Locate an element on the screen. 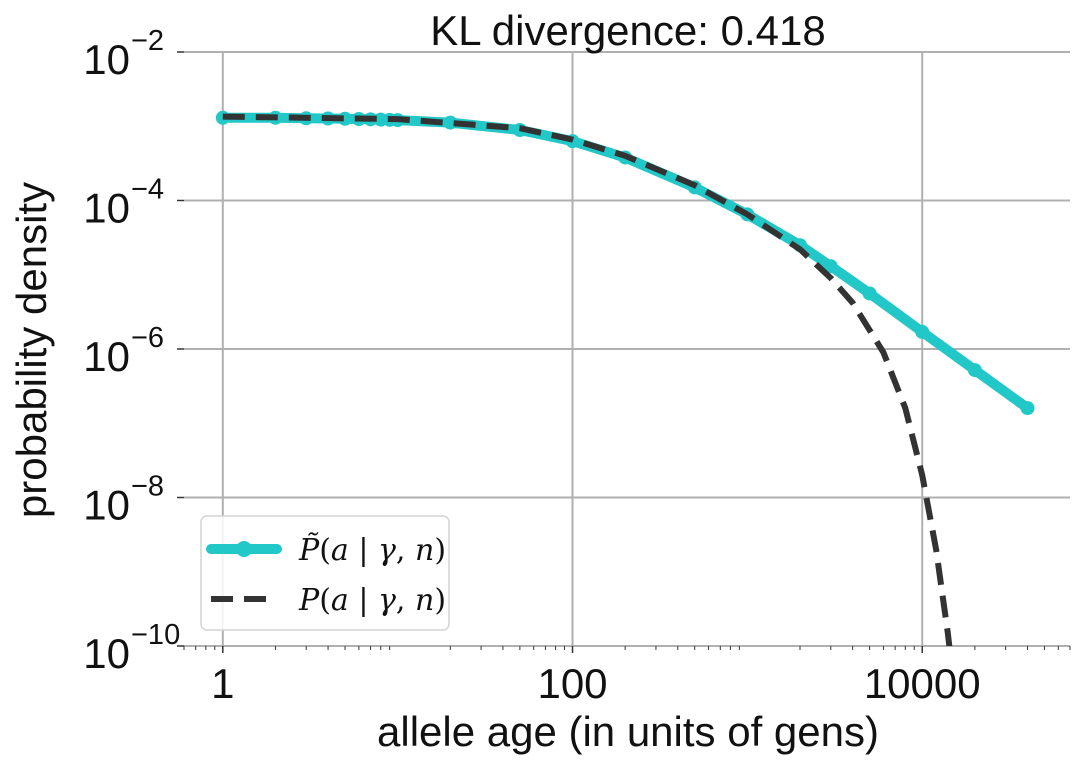 The image size is (1082, 766). legend-item: P̃(a | γ, n) is located at coordinates (326, 550).